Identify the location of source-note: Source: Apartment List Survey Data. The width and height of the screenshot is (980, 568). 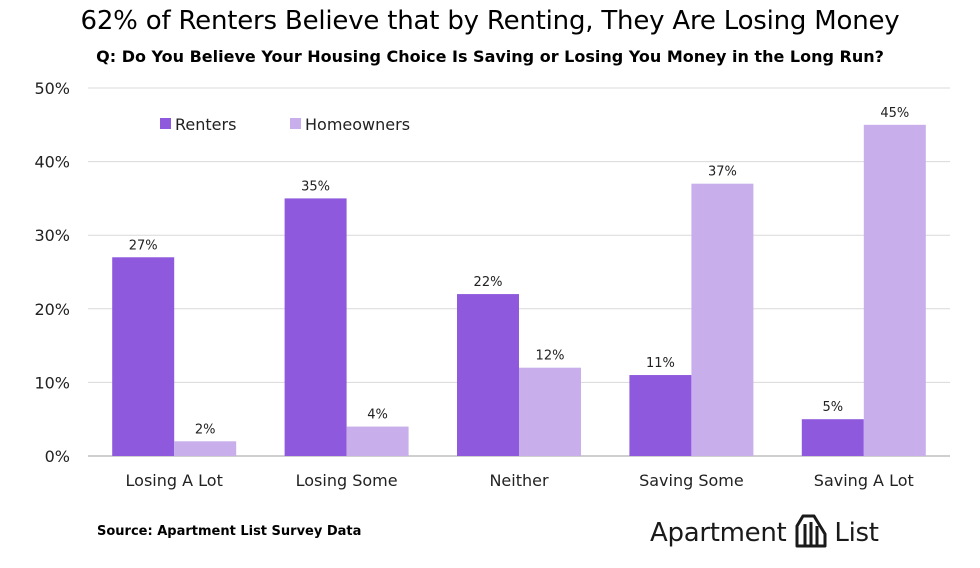
(229, 531).